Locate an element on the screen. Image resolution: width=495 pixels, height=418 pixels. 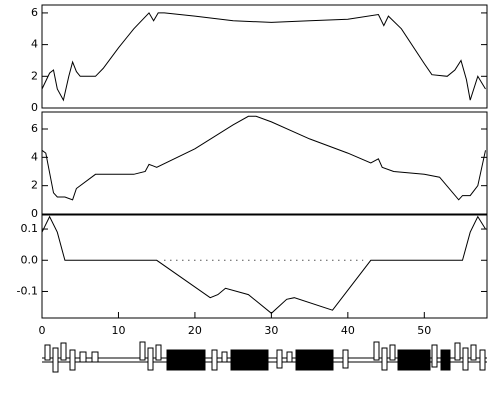
x-tick-label: 20 is located at coordinates (195, 330).